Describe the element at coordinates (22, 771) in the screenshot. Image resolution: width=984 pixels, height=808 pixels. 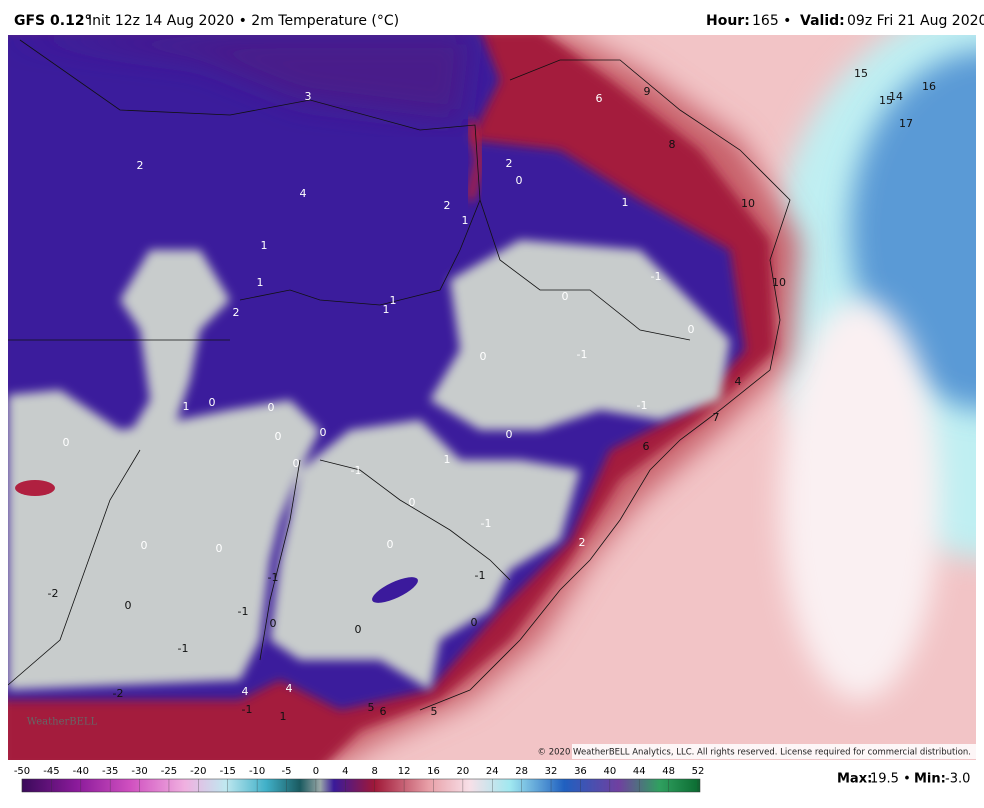
I see `colorbar-tick-label: -50` at that location.